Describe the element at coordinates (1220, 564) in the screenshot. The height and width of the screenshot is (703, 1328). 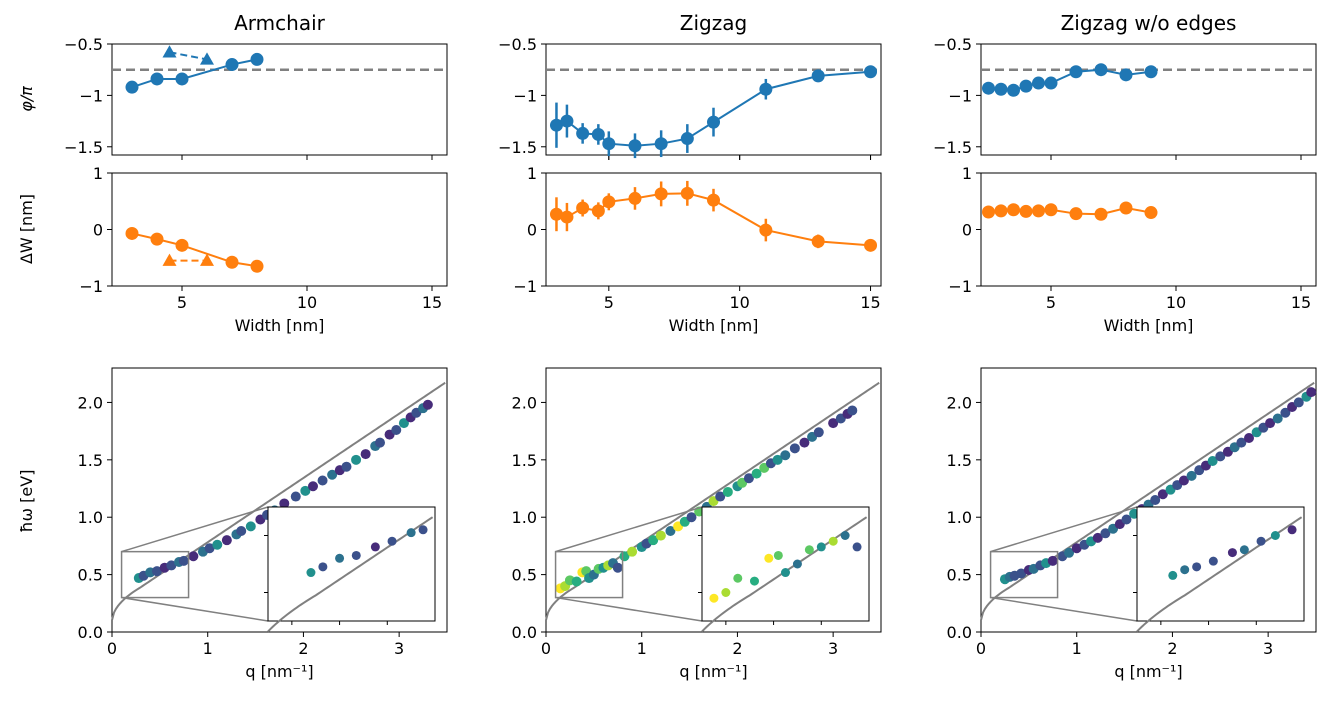
I see `inset-frame` at that location.